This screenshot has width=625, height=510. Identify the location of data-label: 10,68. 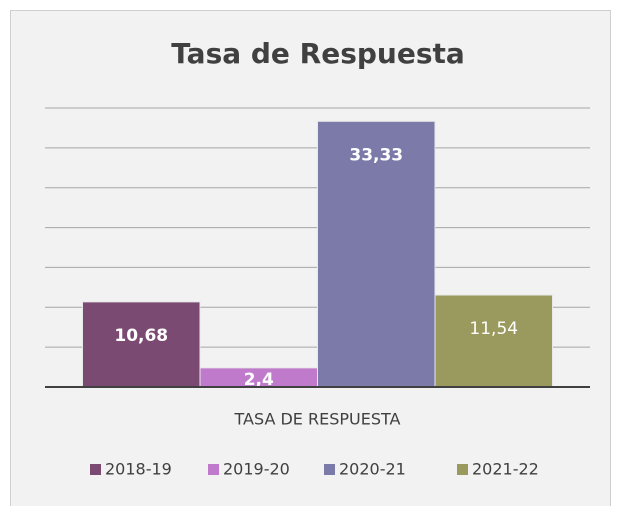
(141, 336).